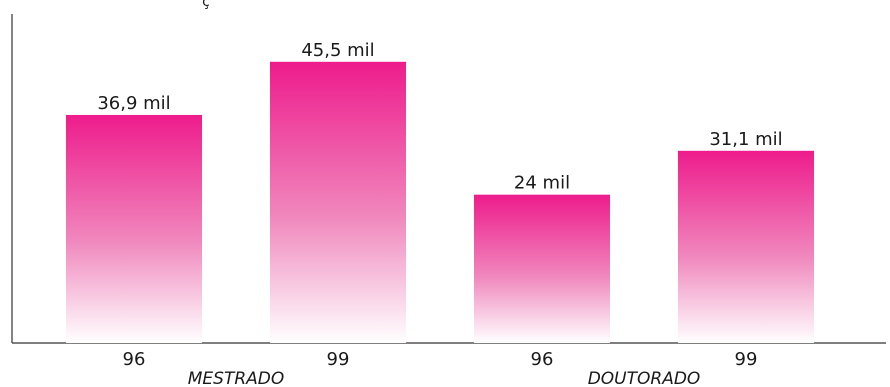  I want to click on tick-labels-group: 96 99 96 99, so click(440, 359).